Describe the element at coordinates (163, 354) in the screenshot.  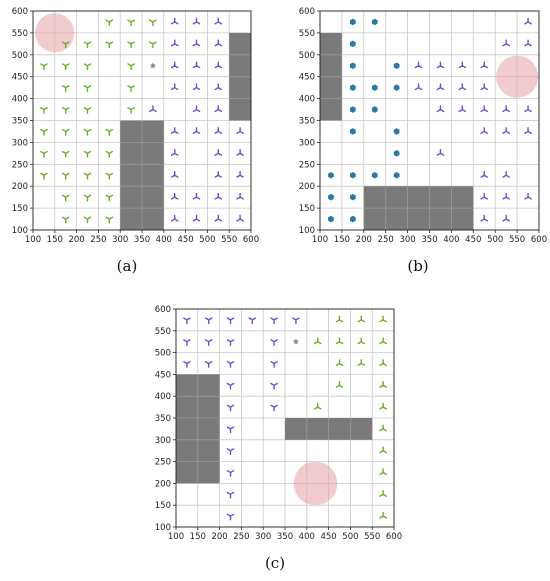
I see `y-tick-label: 500` at that location.